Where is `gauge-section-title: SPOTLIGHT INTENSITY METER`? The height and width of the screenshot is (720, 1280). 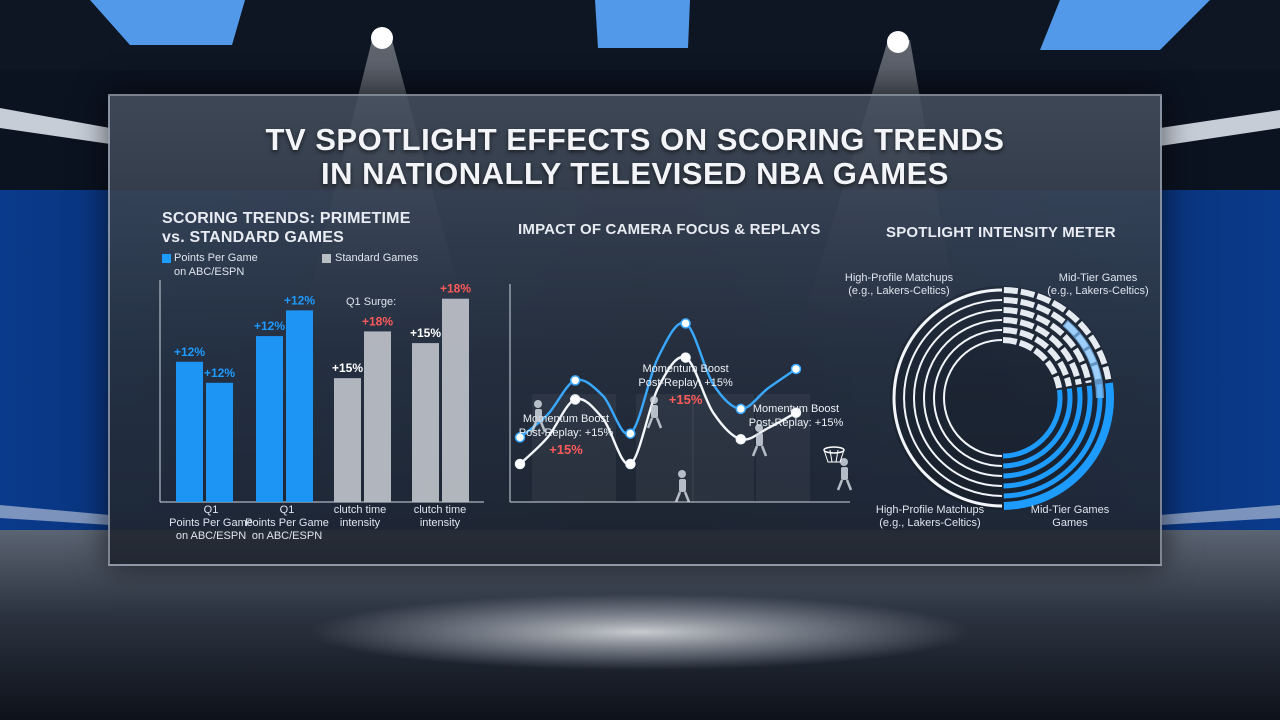
gauge-section-title: SPOTLIGHT INTENSITY METER is located at coordinates (1001, 232).